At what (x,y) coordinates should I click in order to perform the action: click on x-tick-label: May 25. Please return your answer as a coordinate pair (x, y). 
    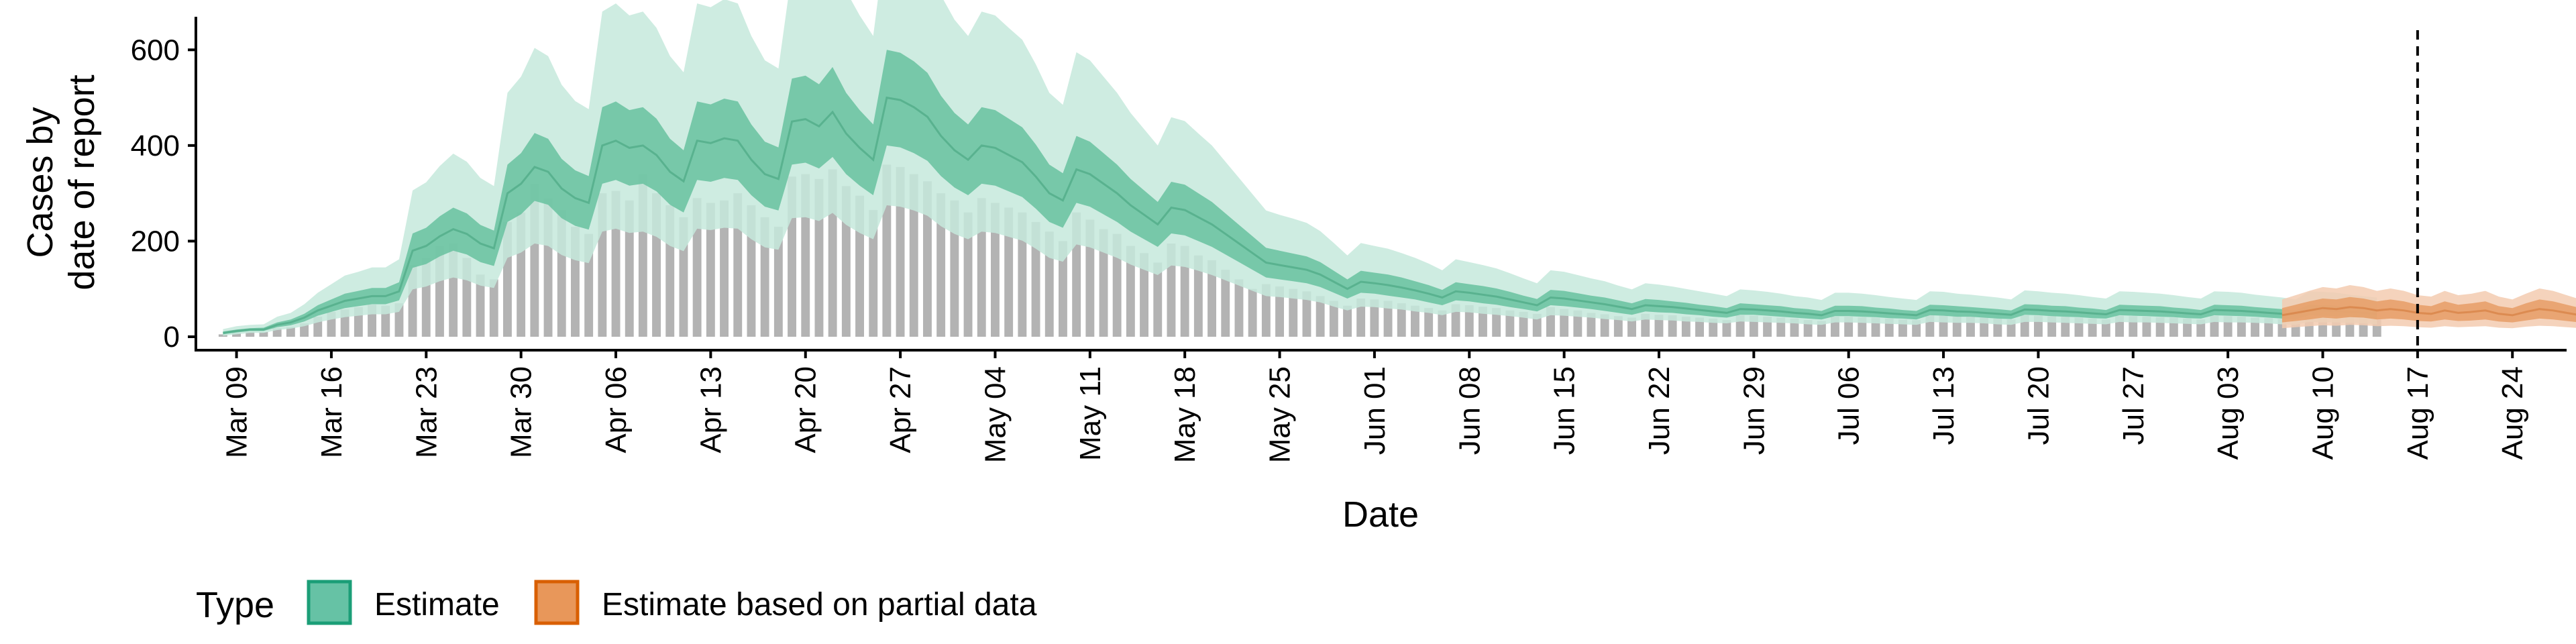
    Looking at the image, I should click on (1280, 414).